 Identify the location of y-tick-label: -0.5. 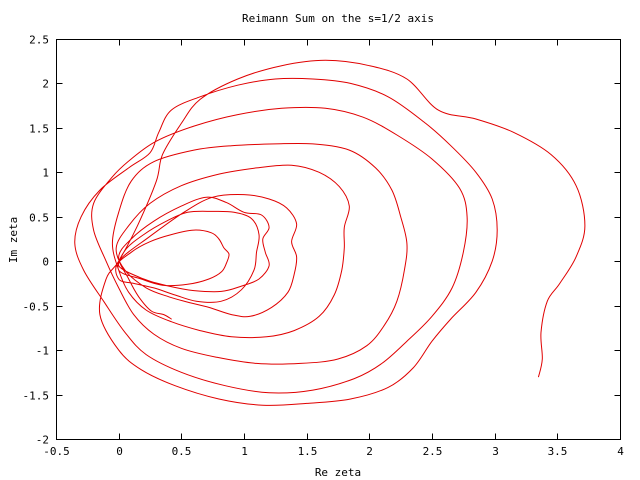
(36, 307).